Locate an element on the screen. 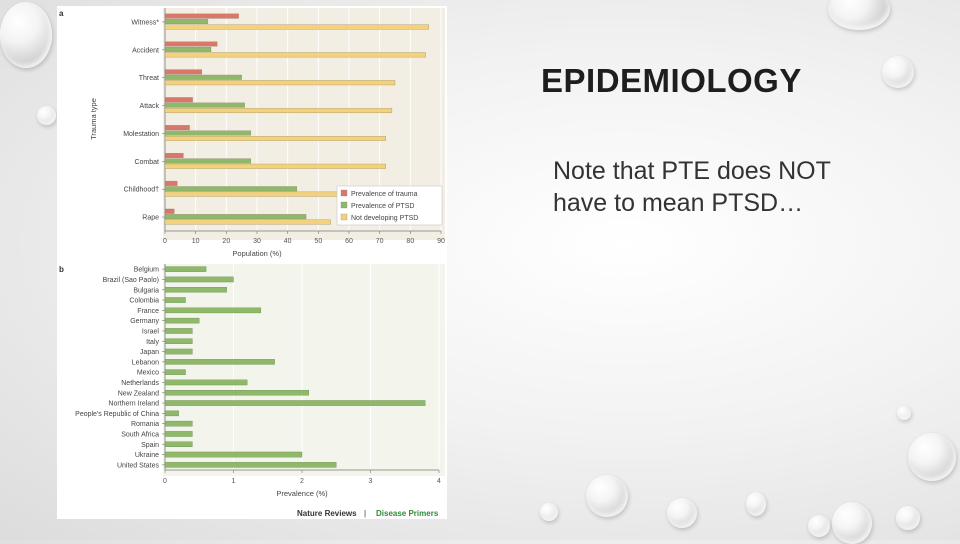  chart-b-category-label: South Africa is located at coordinates (140, 434).